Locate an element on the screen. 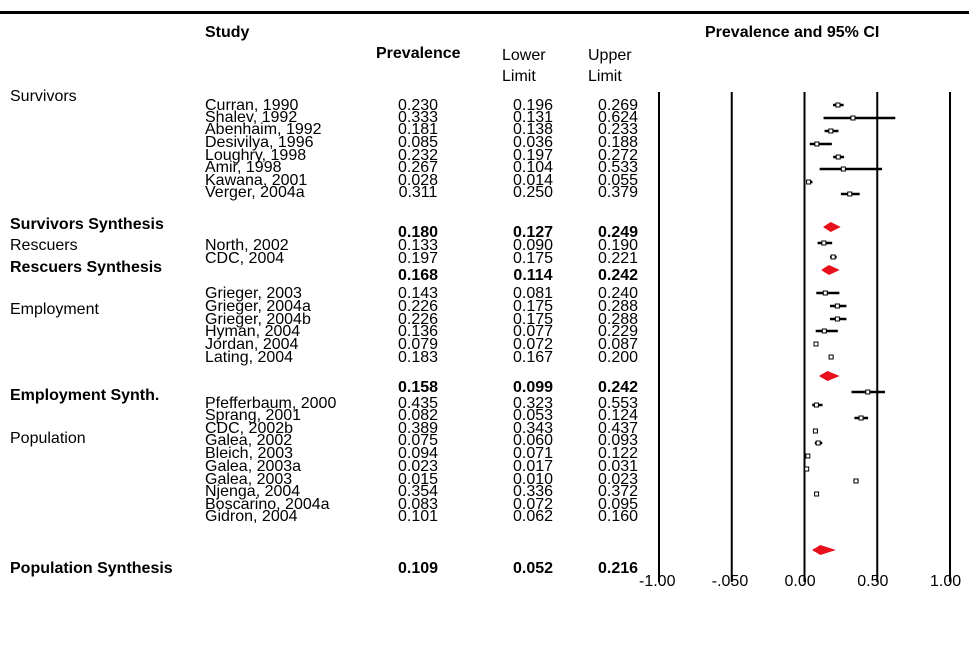 This screenshot has height=646, width=969. study-upper: 0.031 is located at coordinates (618, 466).